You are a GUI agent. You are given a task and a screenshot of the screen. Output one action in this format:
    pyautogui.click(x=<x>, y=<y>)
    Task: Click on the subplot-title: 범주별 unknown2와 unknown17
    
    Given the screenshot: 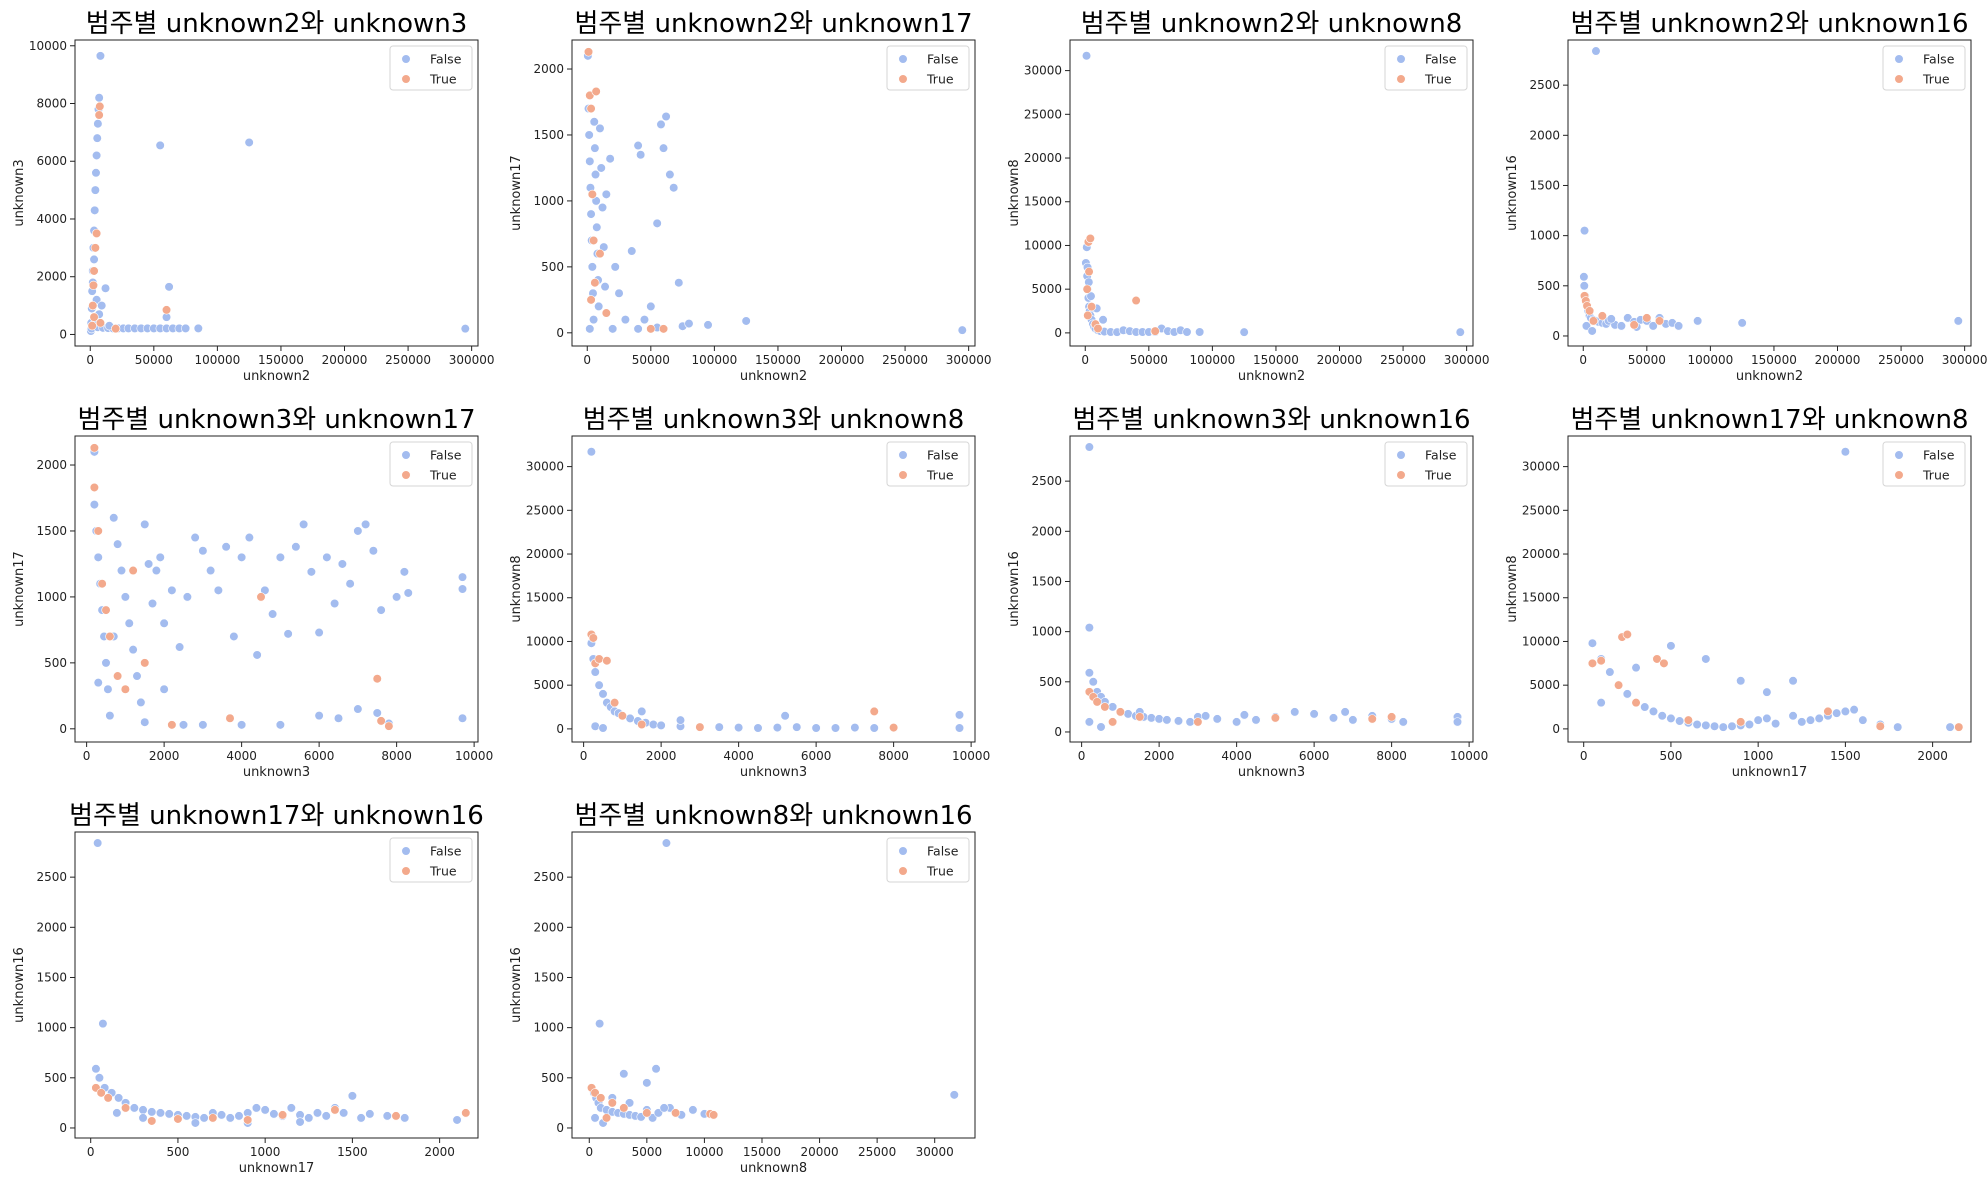 What is the action you would take?
    pyautogui.click(x=773, y=24)
    